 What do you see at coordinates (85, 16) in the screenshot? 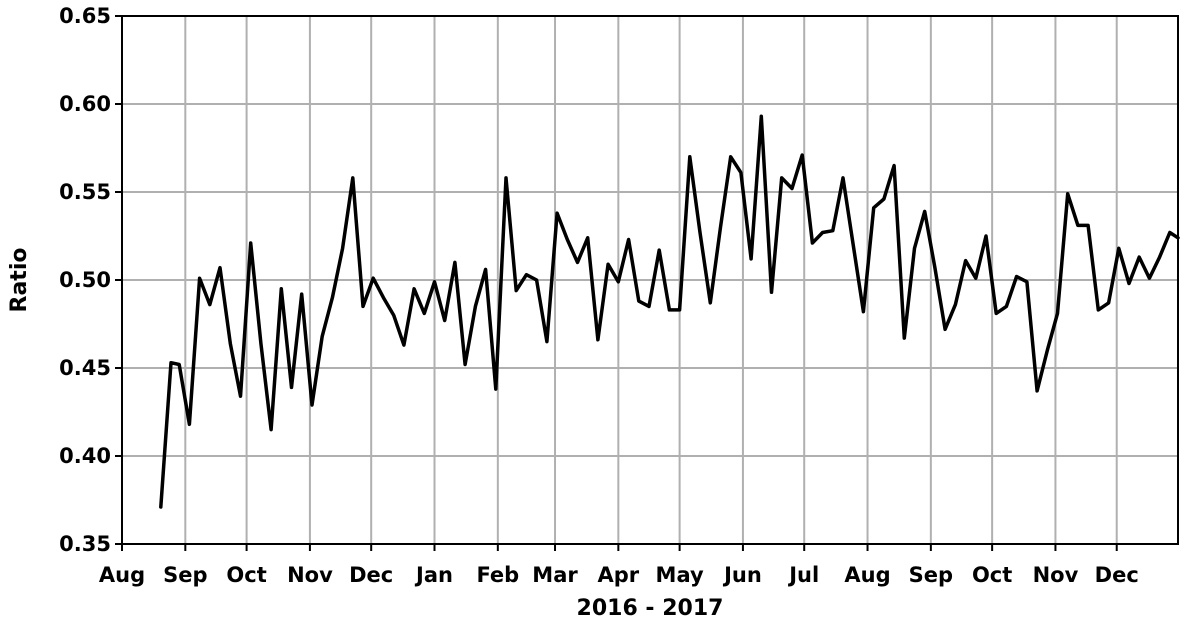
I see `y-tick-label: 0.65` at bounding box center [85, 16].